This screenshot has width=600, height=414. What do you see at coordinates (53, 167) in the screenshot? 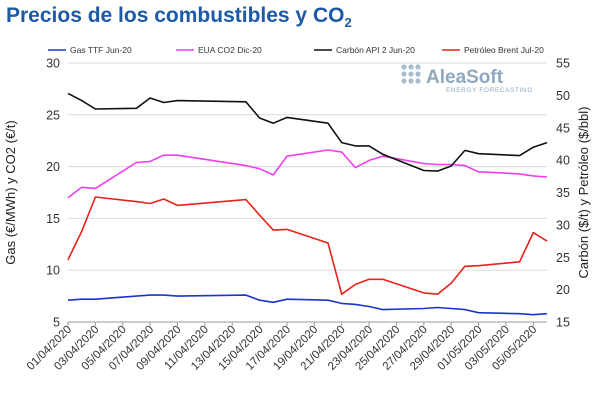
I see `left-y-tick-label: 20` at bounding box center [53, 167].